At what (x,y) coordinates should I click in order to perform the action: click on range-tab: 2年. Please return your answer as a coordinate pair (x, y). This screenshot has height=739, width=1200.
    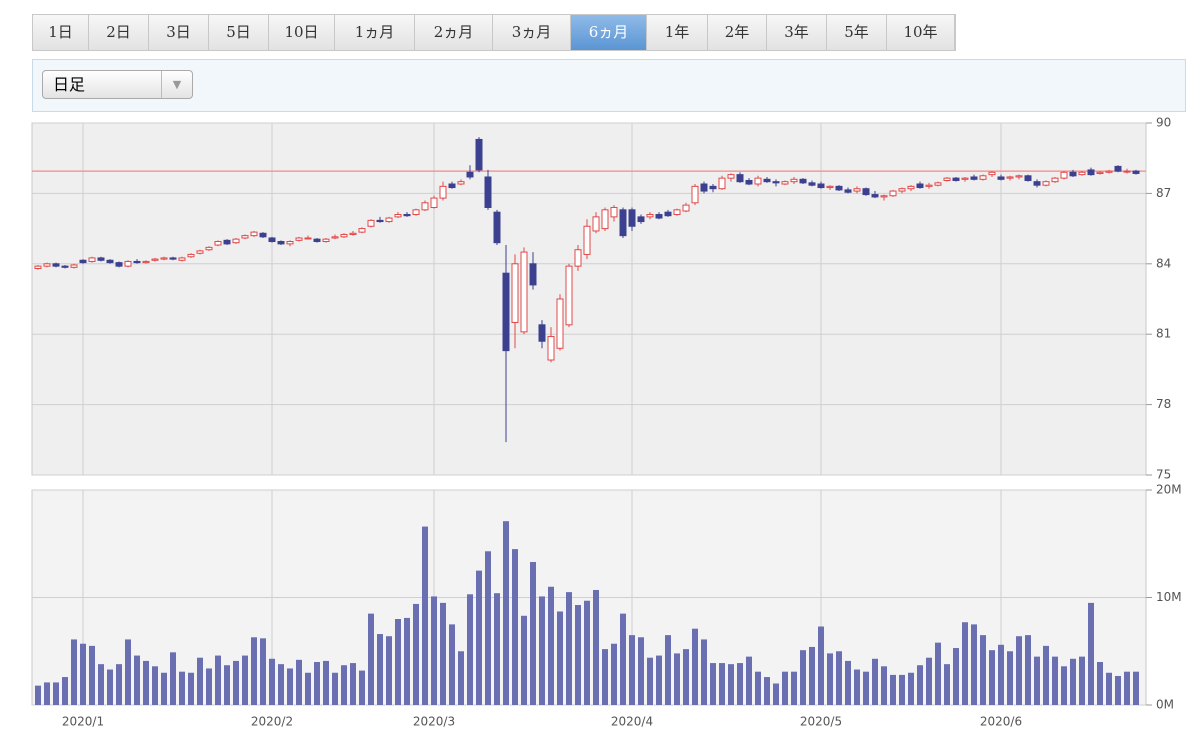
    Looking at the image, I should click on (737, 32).